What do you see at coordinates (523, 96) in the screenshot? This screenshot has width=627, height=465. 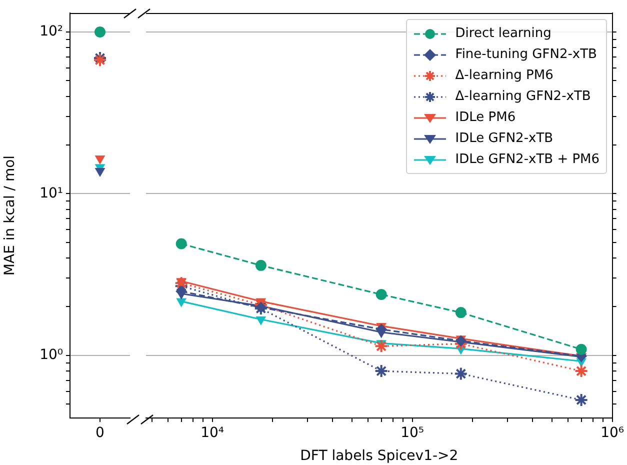 I see `legend-label: Δ-learning GFN2-xTB` at bounding box center [523, 96].